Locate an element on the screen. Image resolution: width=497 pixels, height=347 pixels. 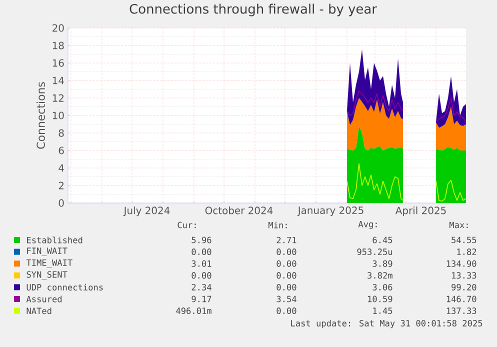
text: 2.71 is located at coordinates (286, 240).